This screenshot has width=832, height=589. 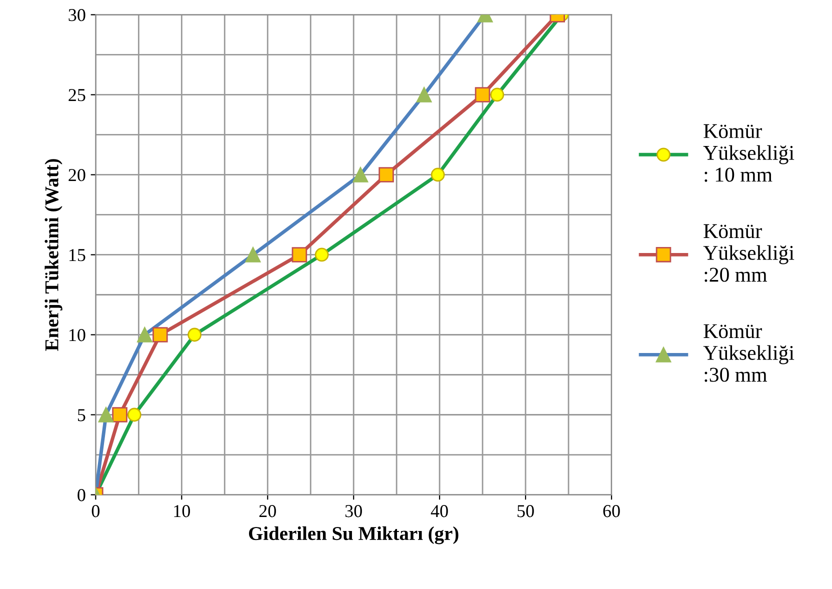 I want to click on x-tick-label: 60, so click(x=611, y=511).